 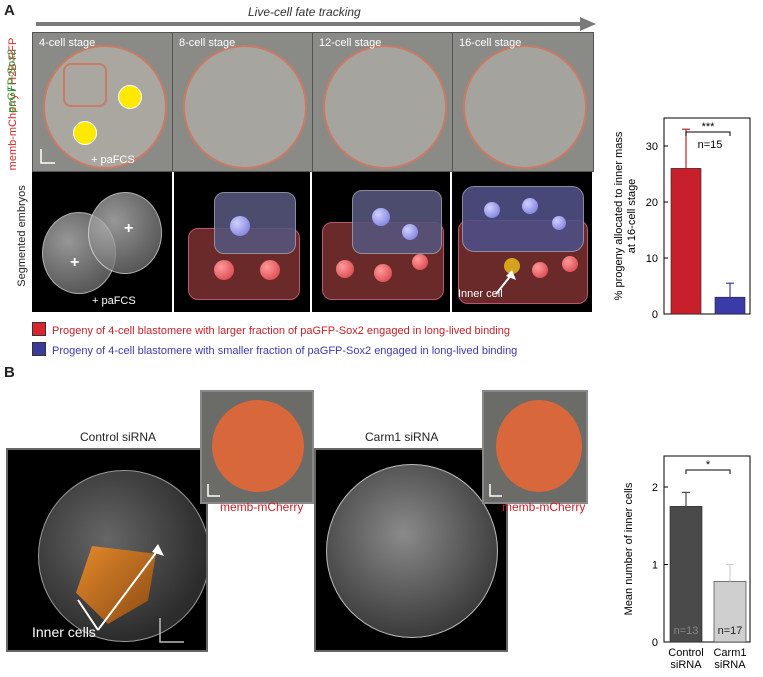 I want to click on legend-swatch-blue, so click(x=39, y=349).